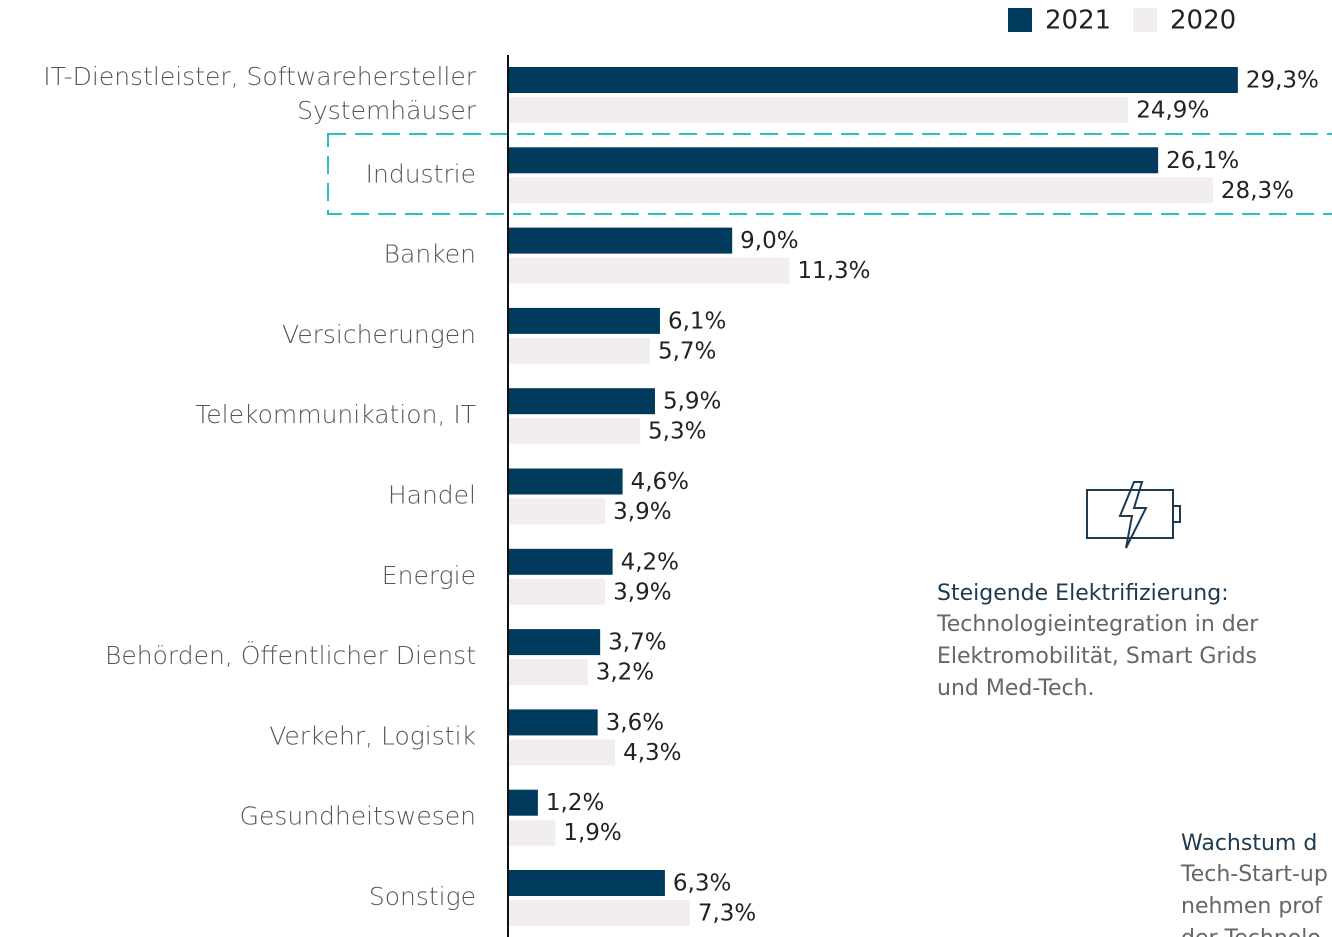 Image resolution: width=1332 pixels, height=937 pixels. Describe the element at coordinates (335, 414) in the screenshot. I see `category-label: Telekommunikation, IT` at that location.